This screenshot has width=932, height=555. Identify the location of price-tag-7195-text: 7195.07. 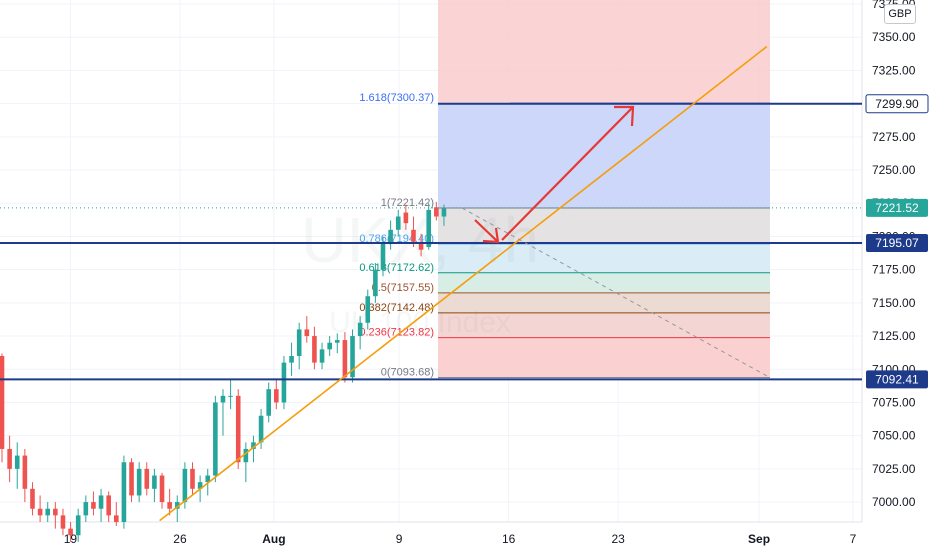
(897, 243).